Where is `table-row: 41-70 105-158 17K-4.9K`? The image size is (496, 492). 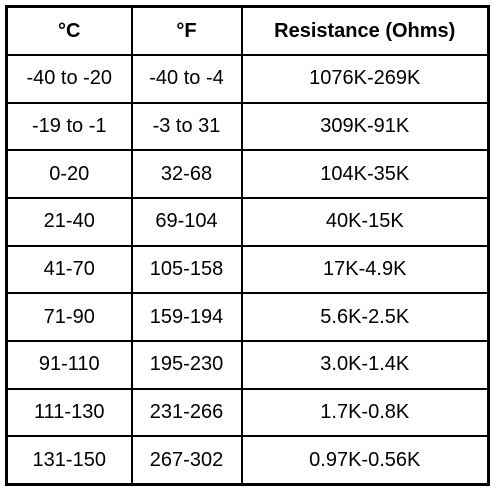 table-row: 41-70 105-158 17K-4.9K is located at coordinates (247, 269).